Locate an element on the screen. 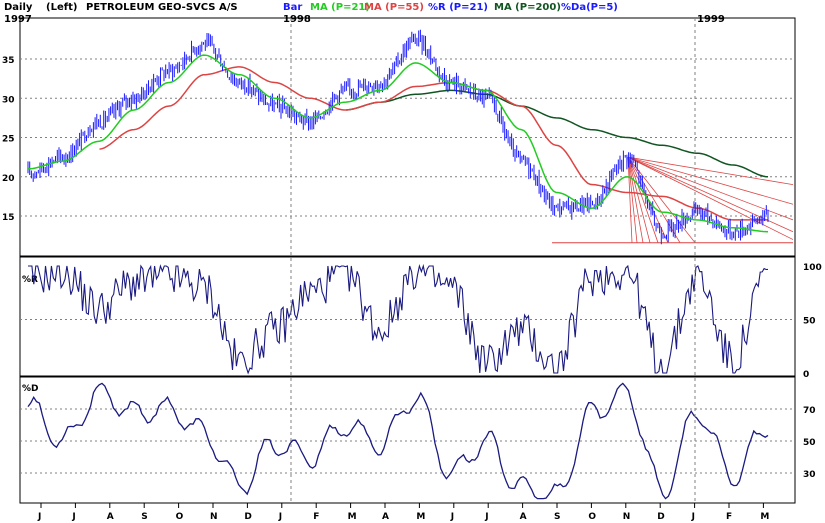 Image resolution: width=825 pixels, height=523 pixels. legend-entry: MA (P=21) is located at coordinates (340, 7).